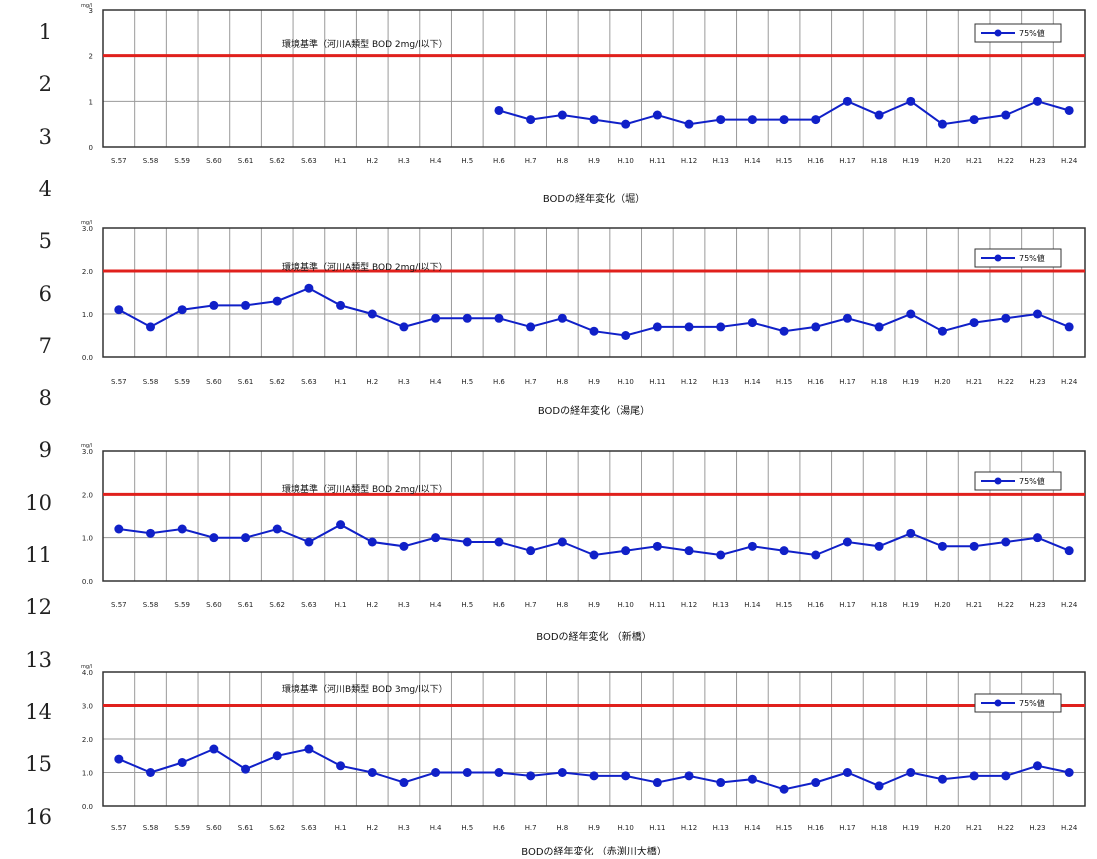 This screenshot has height=859, width=1097. What do you see at coordinates (942, 828) in the screenshot?
I see `x-tick-label: H.20` at bounding box center [942, 828].